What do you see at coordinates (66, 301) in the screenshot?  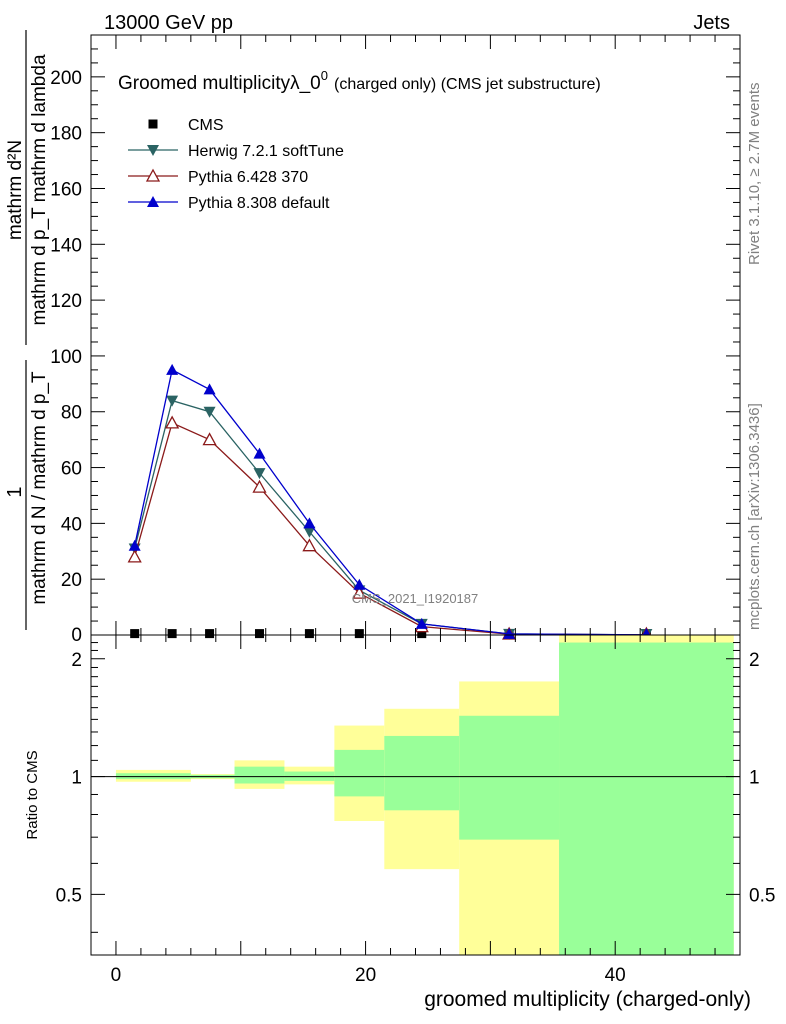 I see `main-ytick-label: 120` at bounding box center [66, 301].